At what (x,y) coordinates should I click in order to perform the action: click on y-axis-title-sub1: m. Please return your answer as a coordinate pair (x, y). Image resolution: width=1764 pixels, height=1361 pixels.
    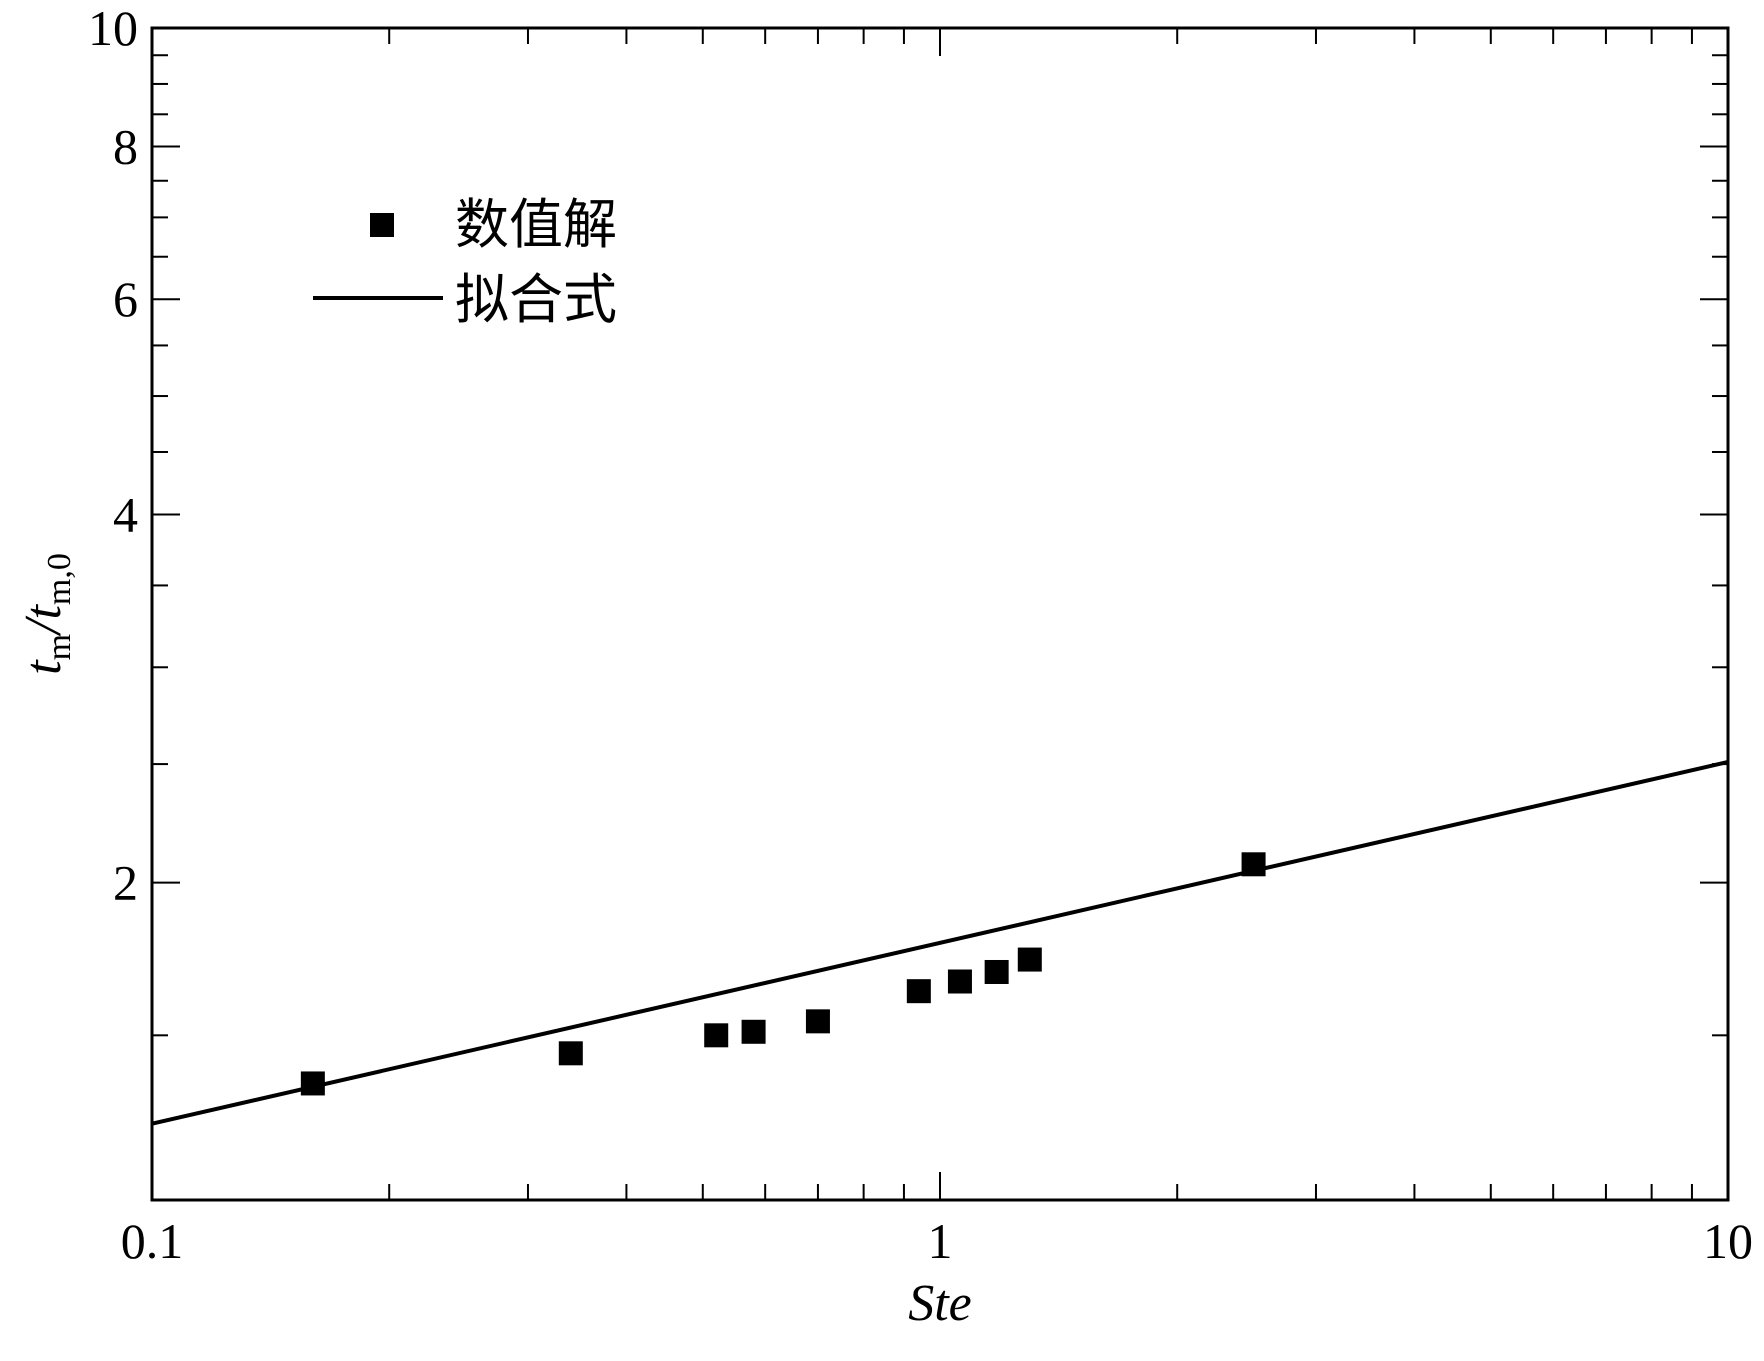
    Looking at the image, I should click on (59, 647).